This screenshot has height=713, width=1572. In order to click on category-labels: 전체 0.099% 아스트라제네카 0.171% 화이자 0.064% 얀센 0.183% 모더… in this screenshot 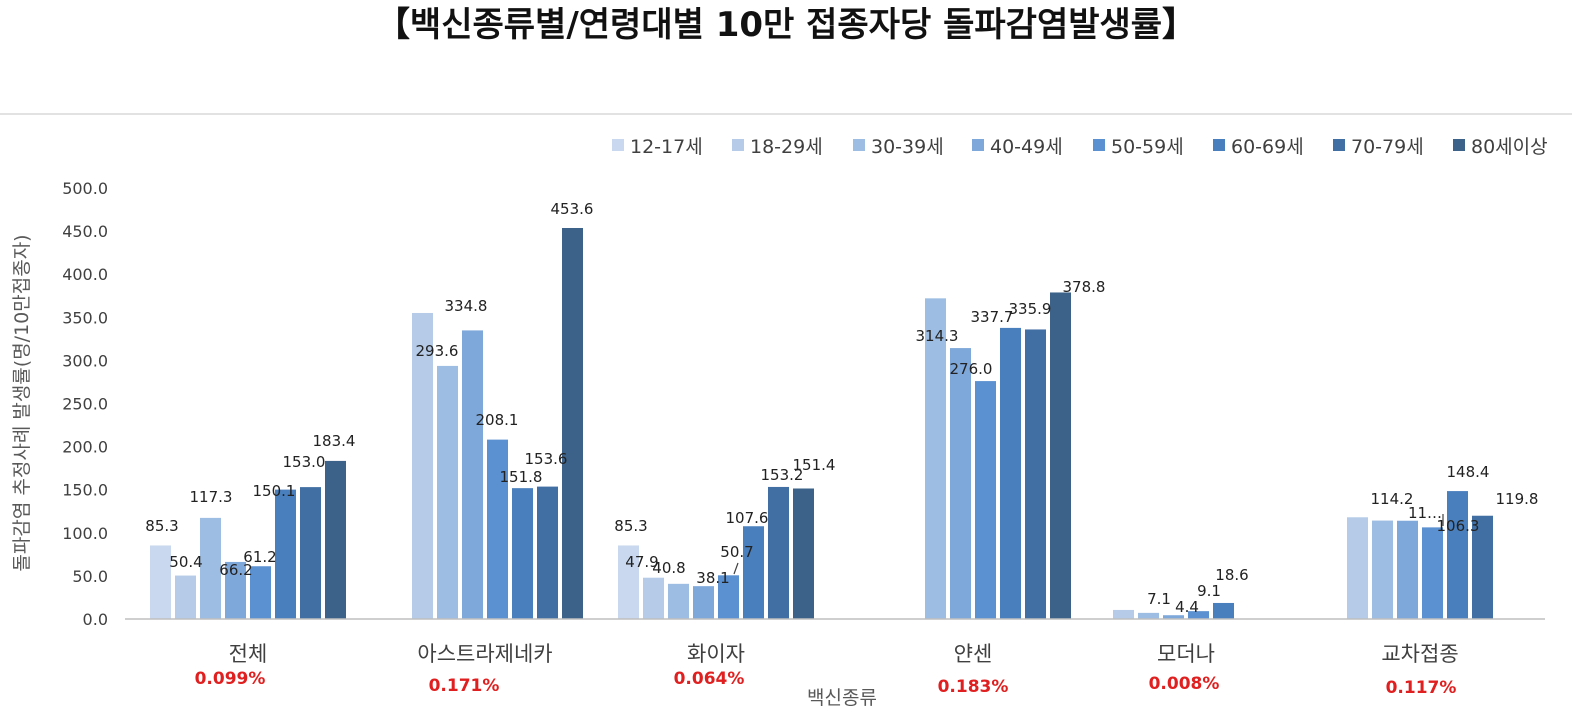, I will do `click(827, 670)`.